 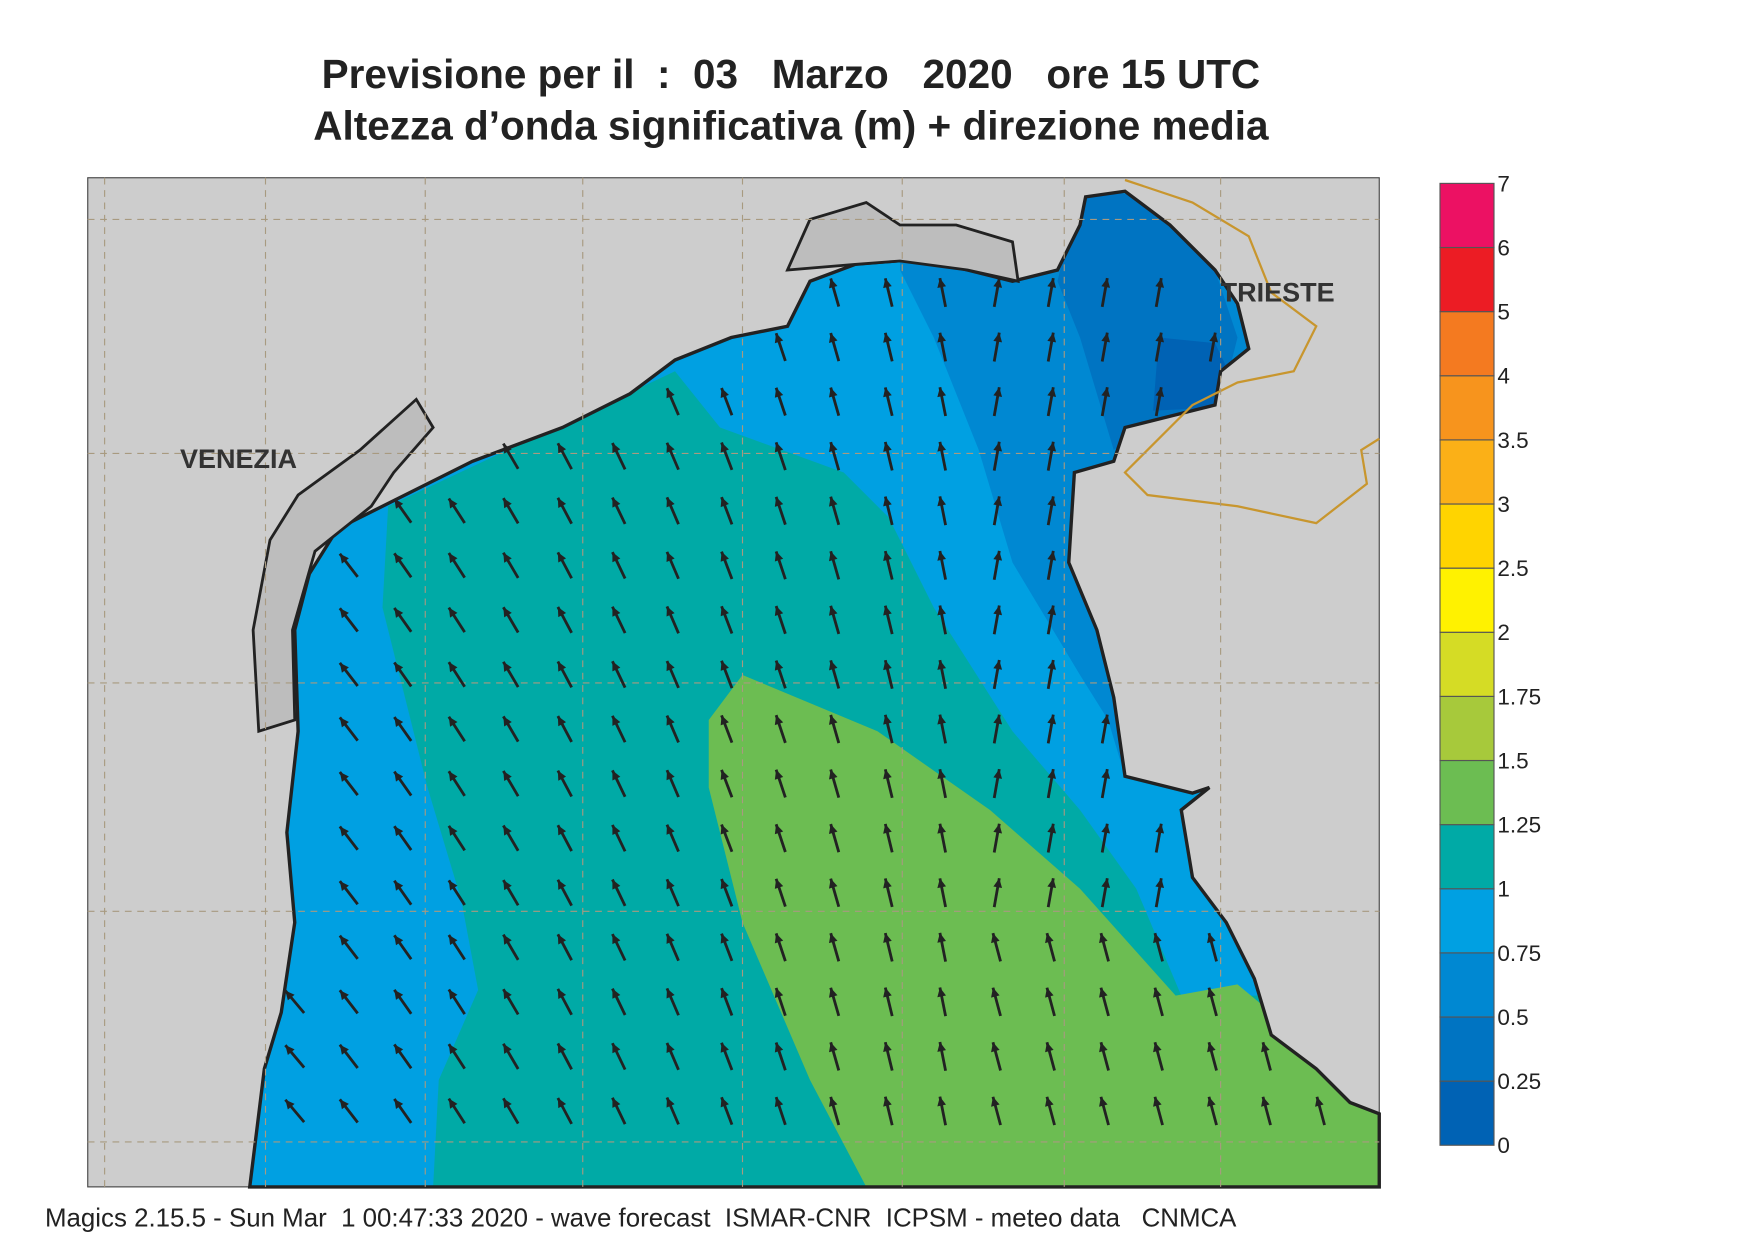 What do you see at coordinates (1512, 568) in the screenshot?
I see `colorbar-label: 2.5` at bounding box center [1512, 568].